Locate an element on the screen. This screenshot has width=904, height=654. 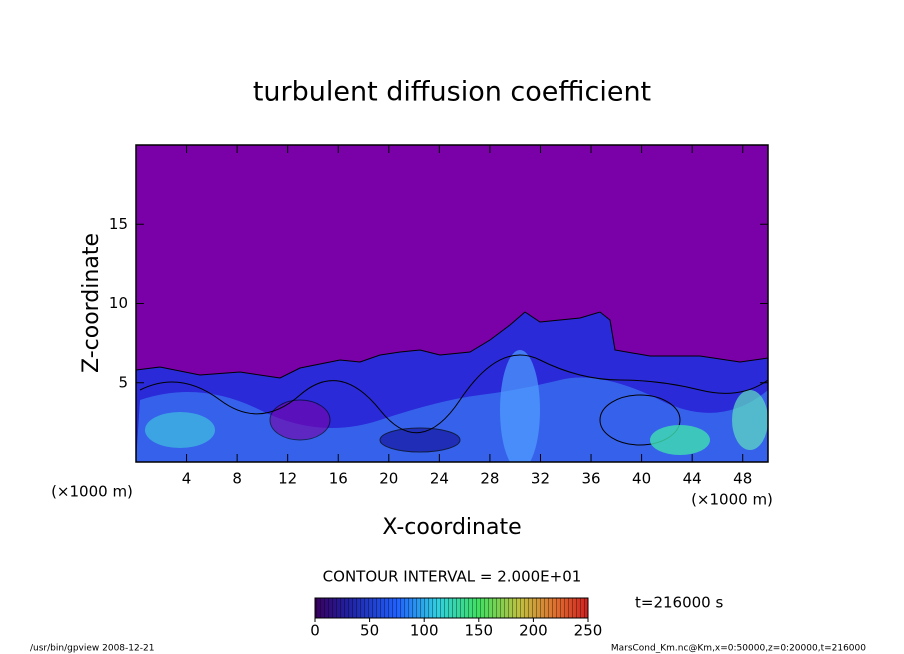
contour-interval: CONTOUR INTERVAL = 2.000E+01 is located at coordinates (452, 577).